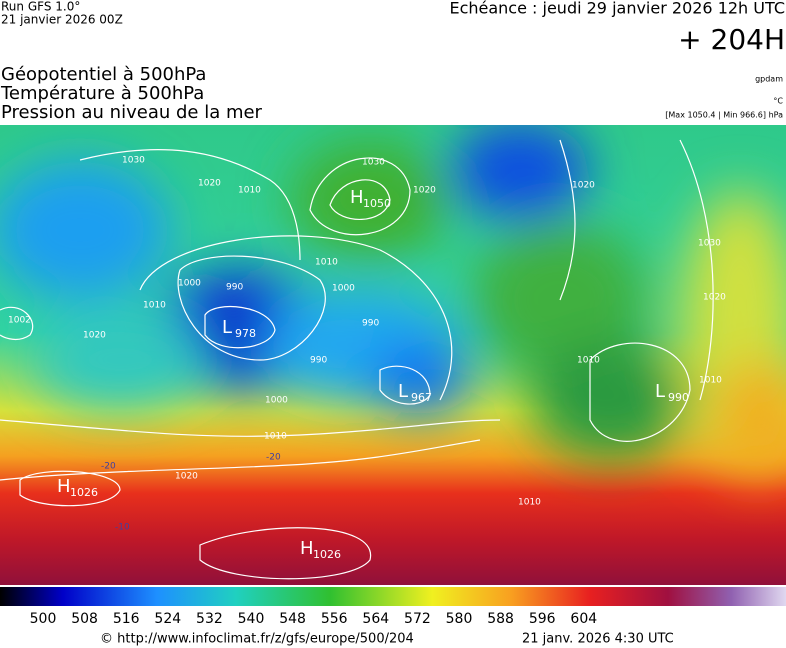  What do you see at coordinates (678, 397) in the screenshot?
I see `pressure-center-value: 990` at bounding box center [678, 397].